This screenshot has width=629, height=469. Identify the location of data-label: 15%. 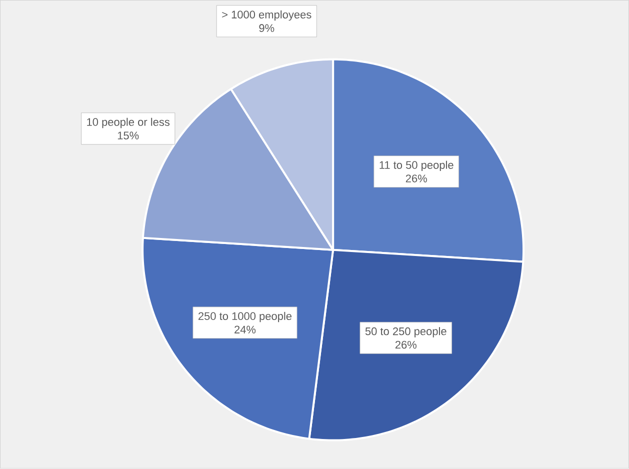
(128, 136).